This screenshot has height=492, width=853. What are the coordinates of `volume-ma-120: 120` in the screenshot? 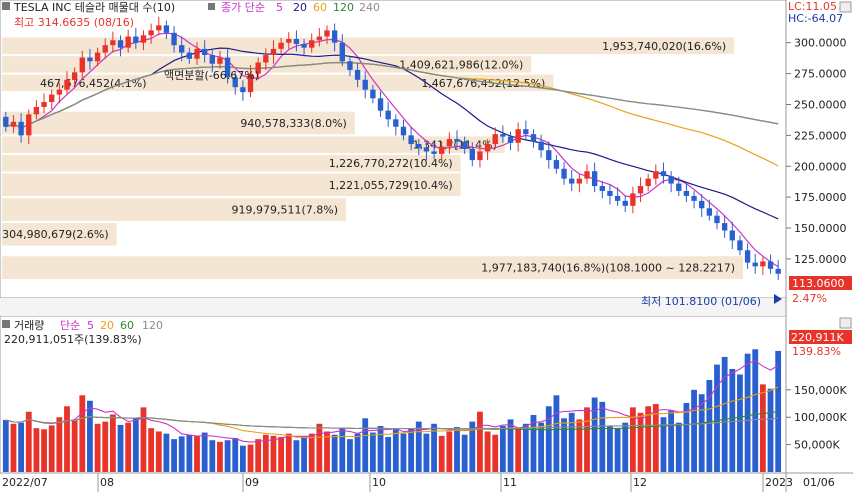 It's located at (152, 325).